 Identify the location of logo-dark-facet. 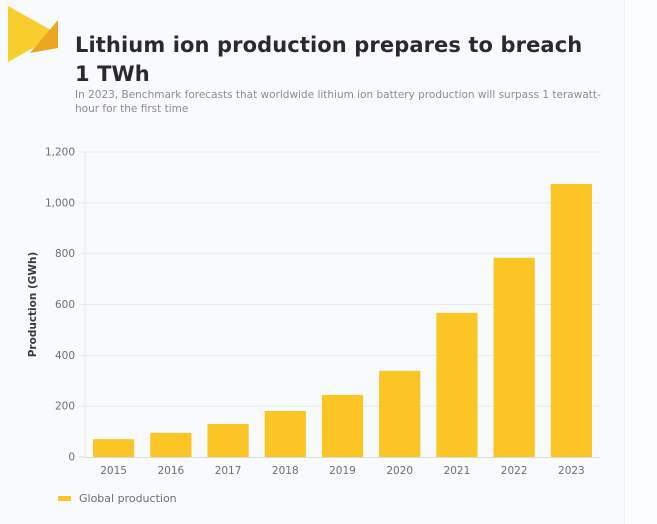
(44, 36).